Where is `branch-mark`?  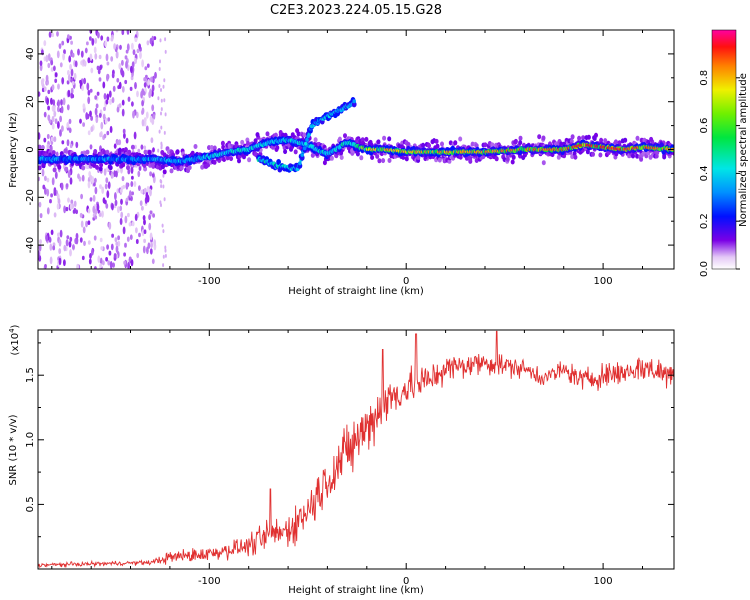
branch-mark is located at coordinates (302, 154).